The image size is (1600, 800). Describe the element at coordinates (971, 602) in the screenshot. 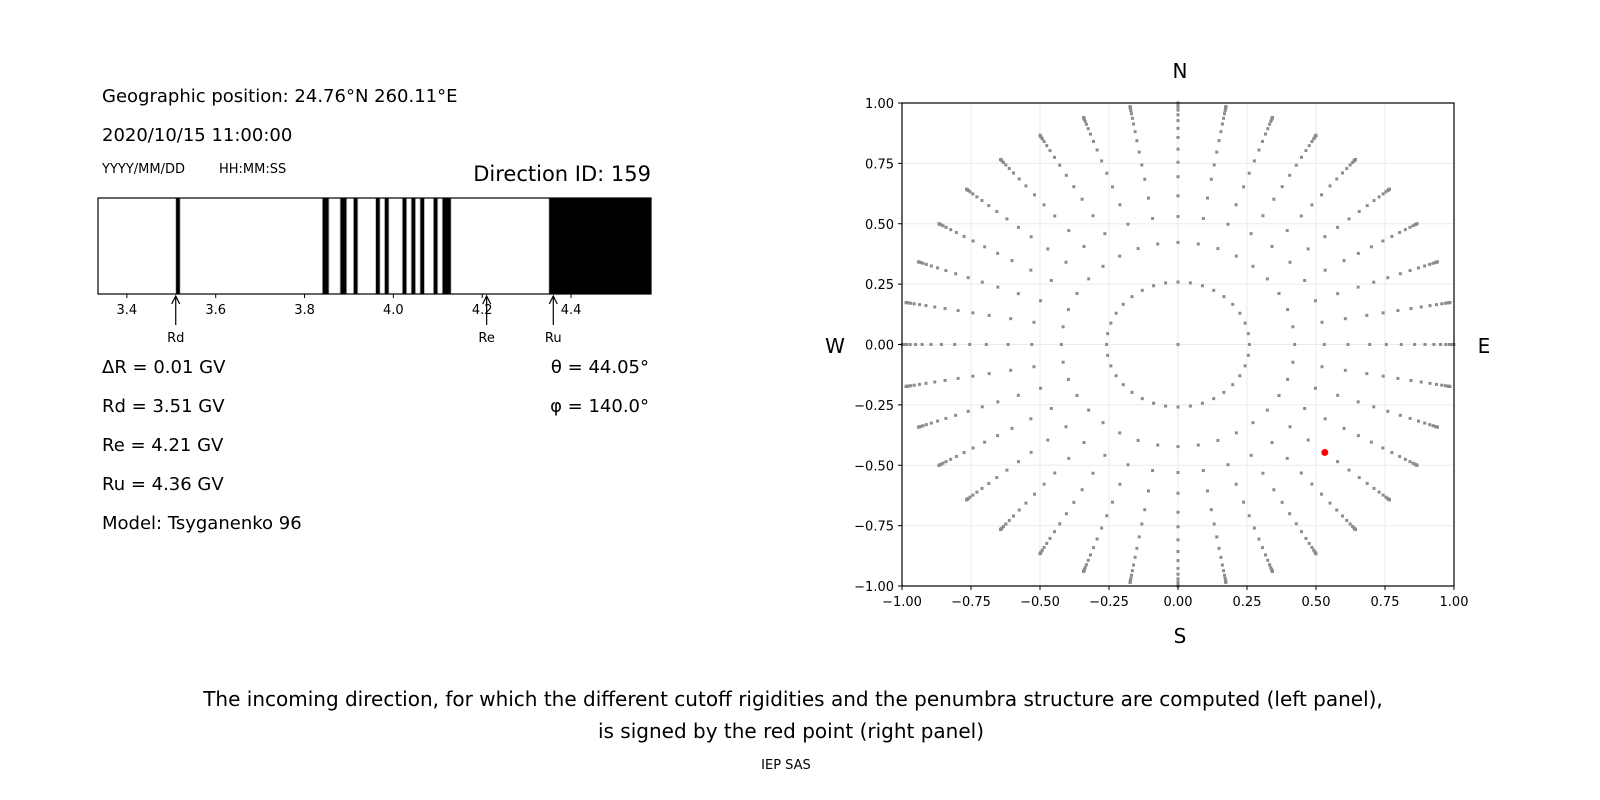

I see `x-tick-label: −0.75` at that location.